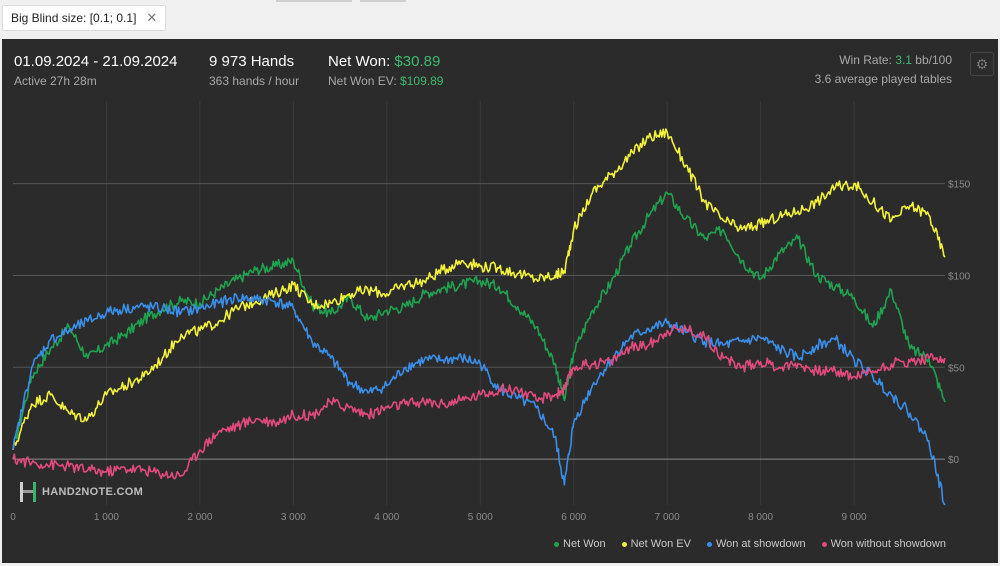  I want to click on filter-chip: Big Blind size: [0.1; 0.1] ✕, so click(84, 18).